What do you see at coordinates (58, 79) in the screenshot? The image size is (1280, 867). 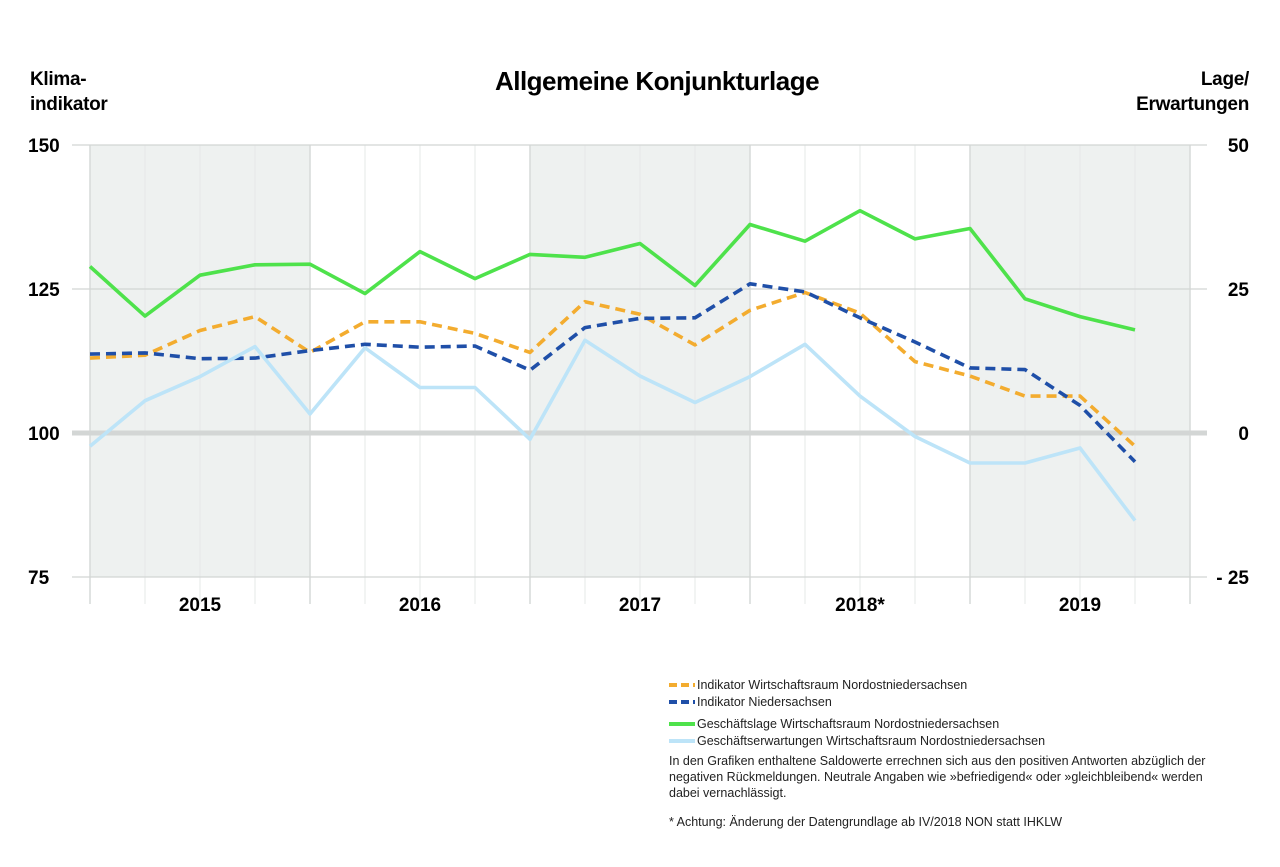 I see `y-left-label: Klima-` at bounding box center [58, 79].